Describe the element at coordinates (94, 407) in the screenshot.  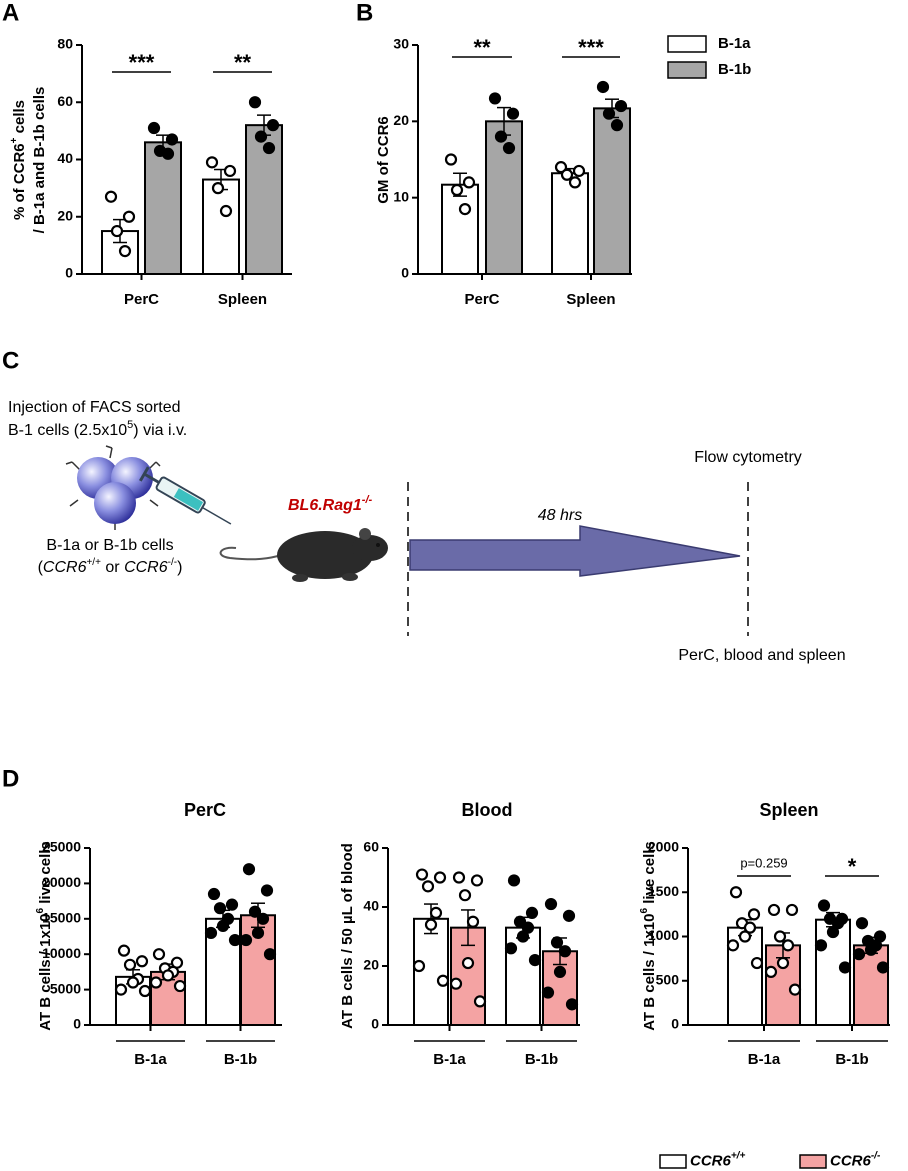
I see `injection-text: Injection of FACS sorted` at that location.